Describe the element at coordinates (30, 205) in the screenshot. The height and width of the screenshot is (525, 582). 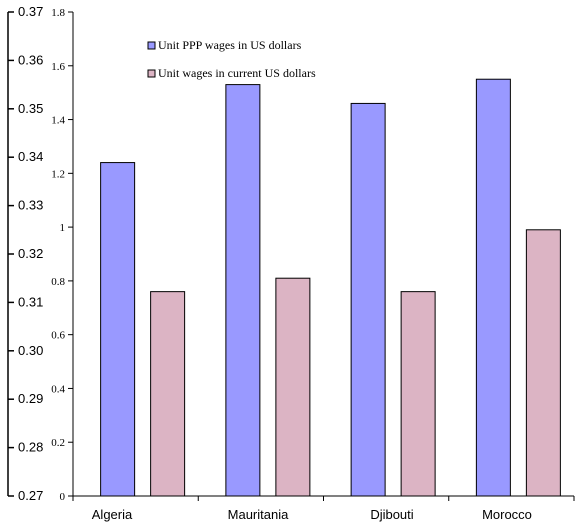
I see `outer-tick-label: 0.33` at that location.